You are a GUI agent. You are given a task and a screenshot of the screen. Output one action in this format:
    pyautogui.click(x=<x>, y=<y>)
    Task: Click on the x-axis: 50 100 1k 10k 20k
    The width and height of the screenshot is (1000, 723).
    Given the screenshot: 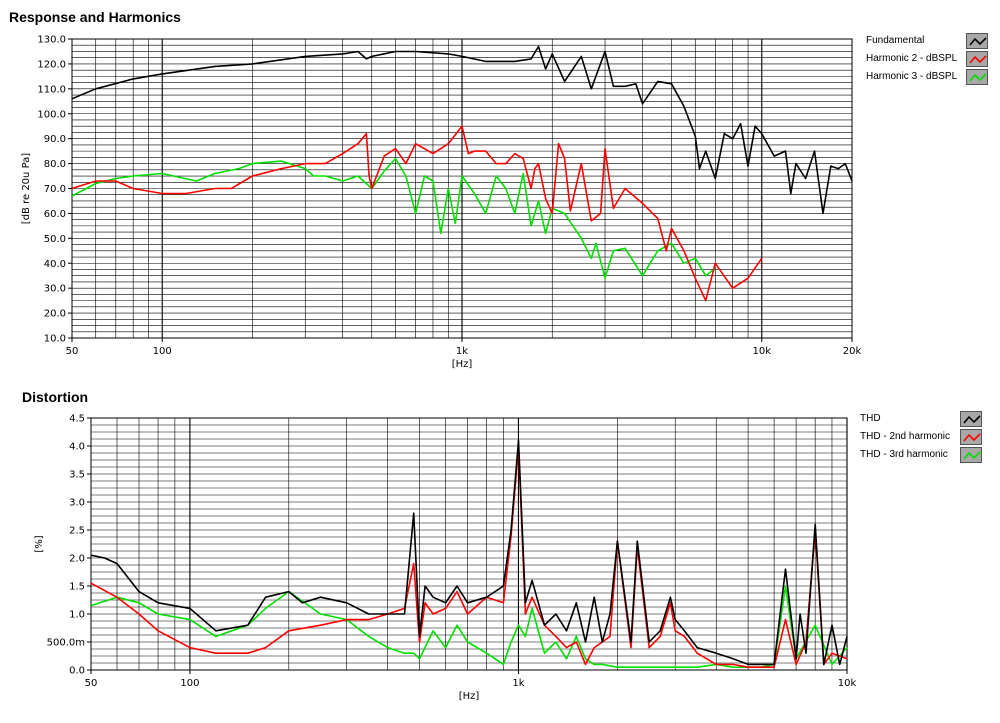 What is the action you would take?
    pyautogui.click(x=464, y=347)
    